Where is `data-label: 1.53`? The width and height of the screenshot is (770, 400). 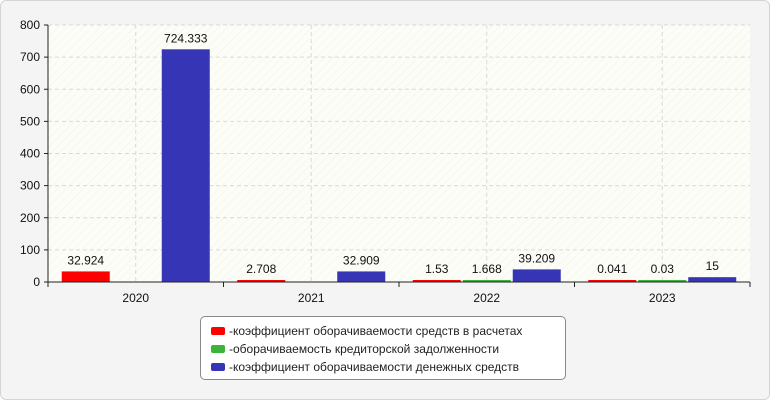
data-label: 1.53 is located at coordinates (437, 269).